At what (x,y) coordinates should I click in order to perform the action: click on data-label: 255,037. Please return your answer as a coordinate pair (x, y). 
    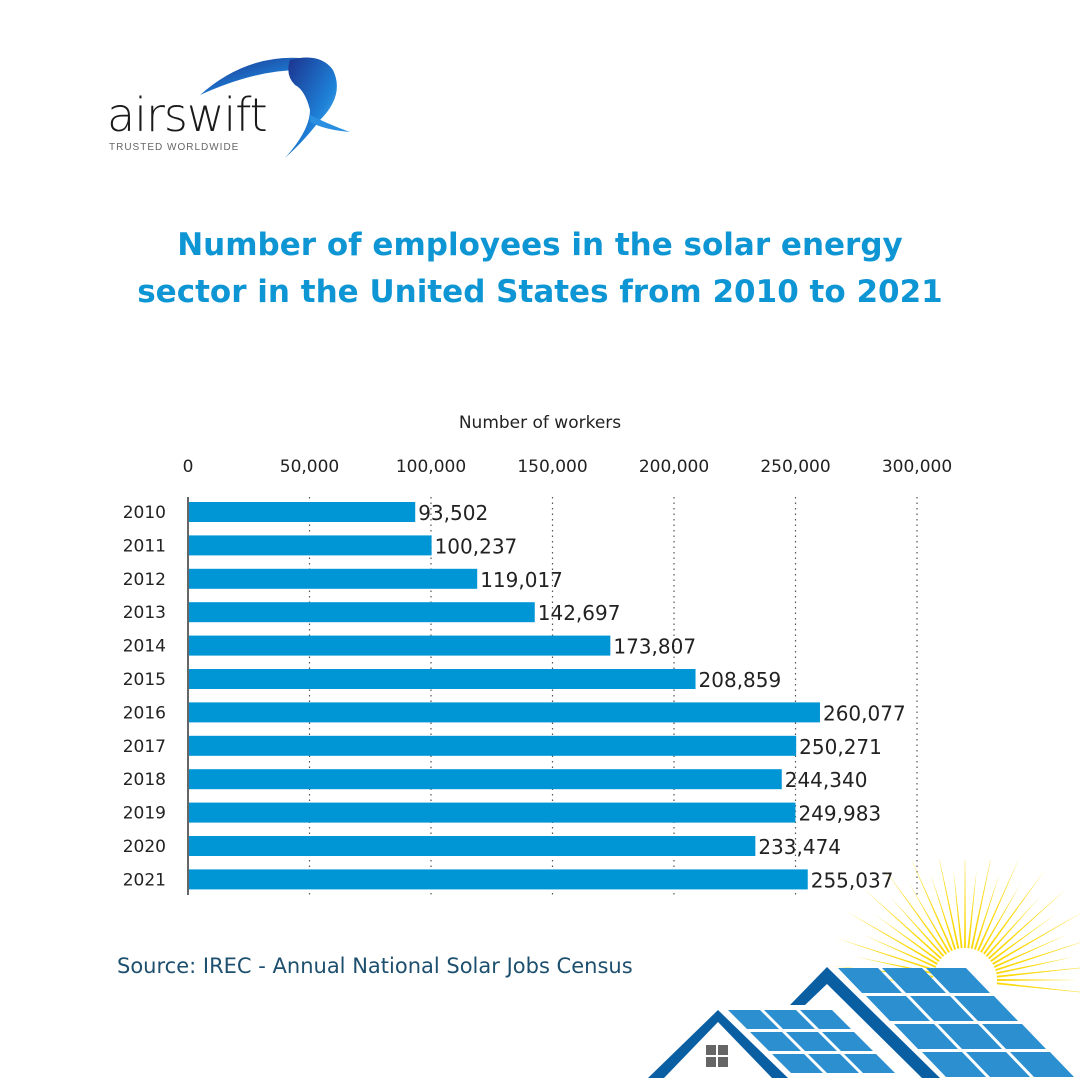
    Looking at the image, I should click on (852, 880).